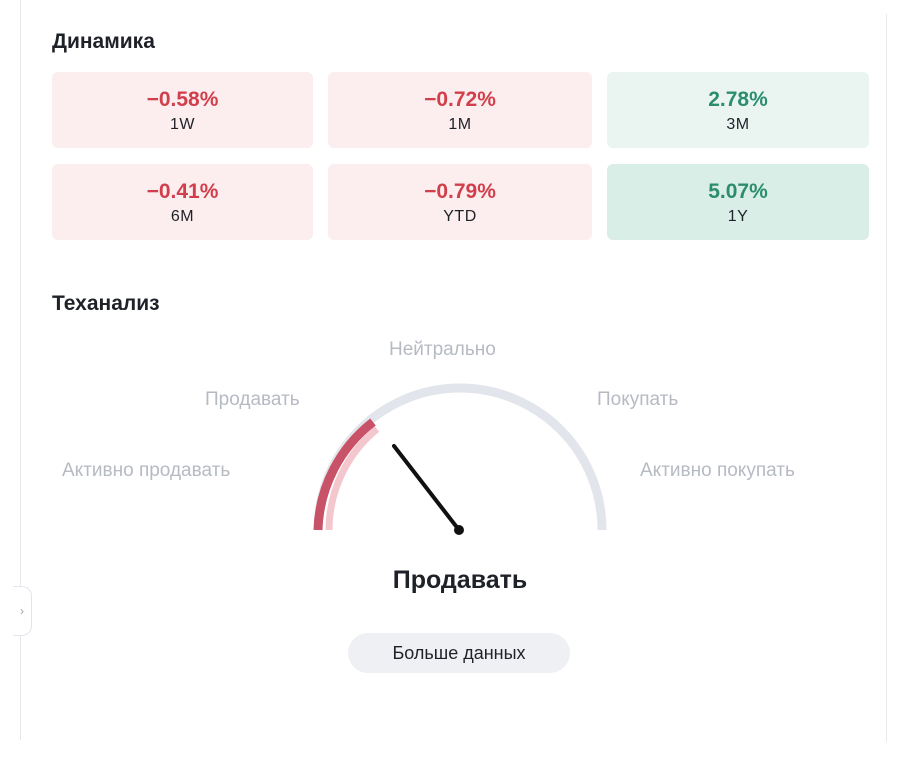 Image resolution: width=908 pixels, height=766 pixels. I want to click on perf-value: −0.72%, so click(460, 99).